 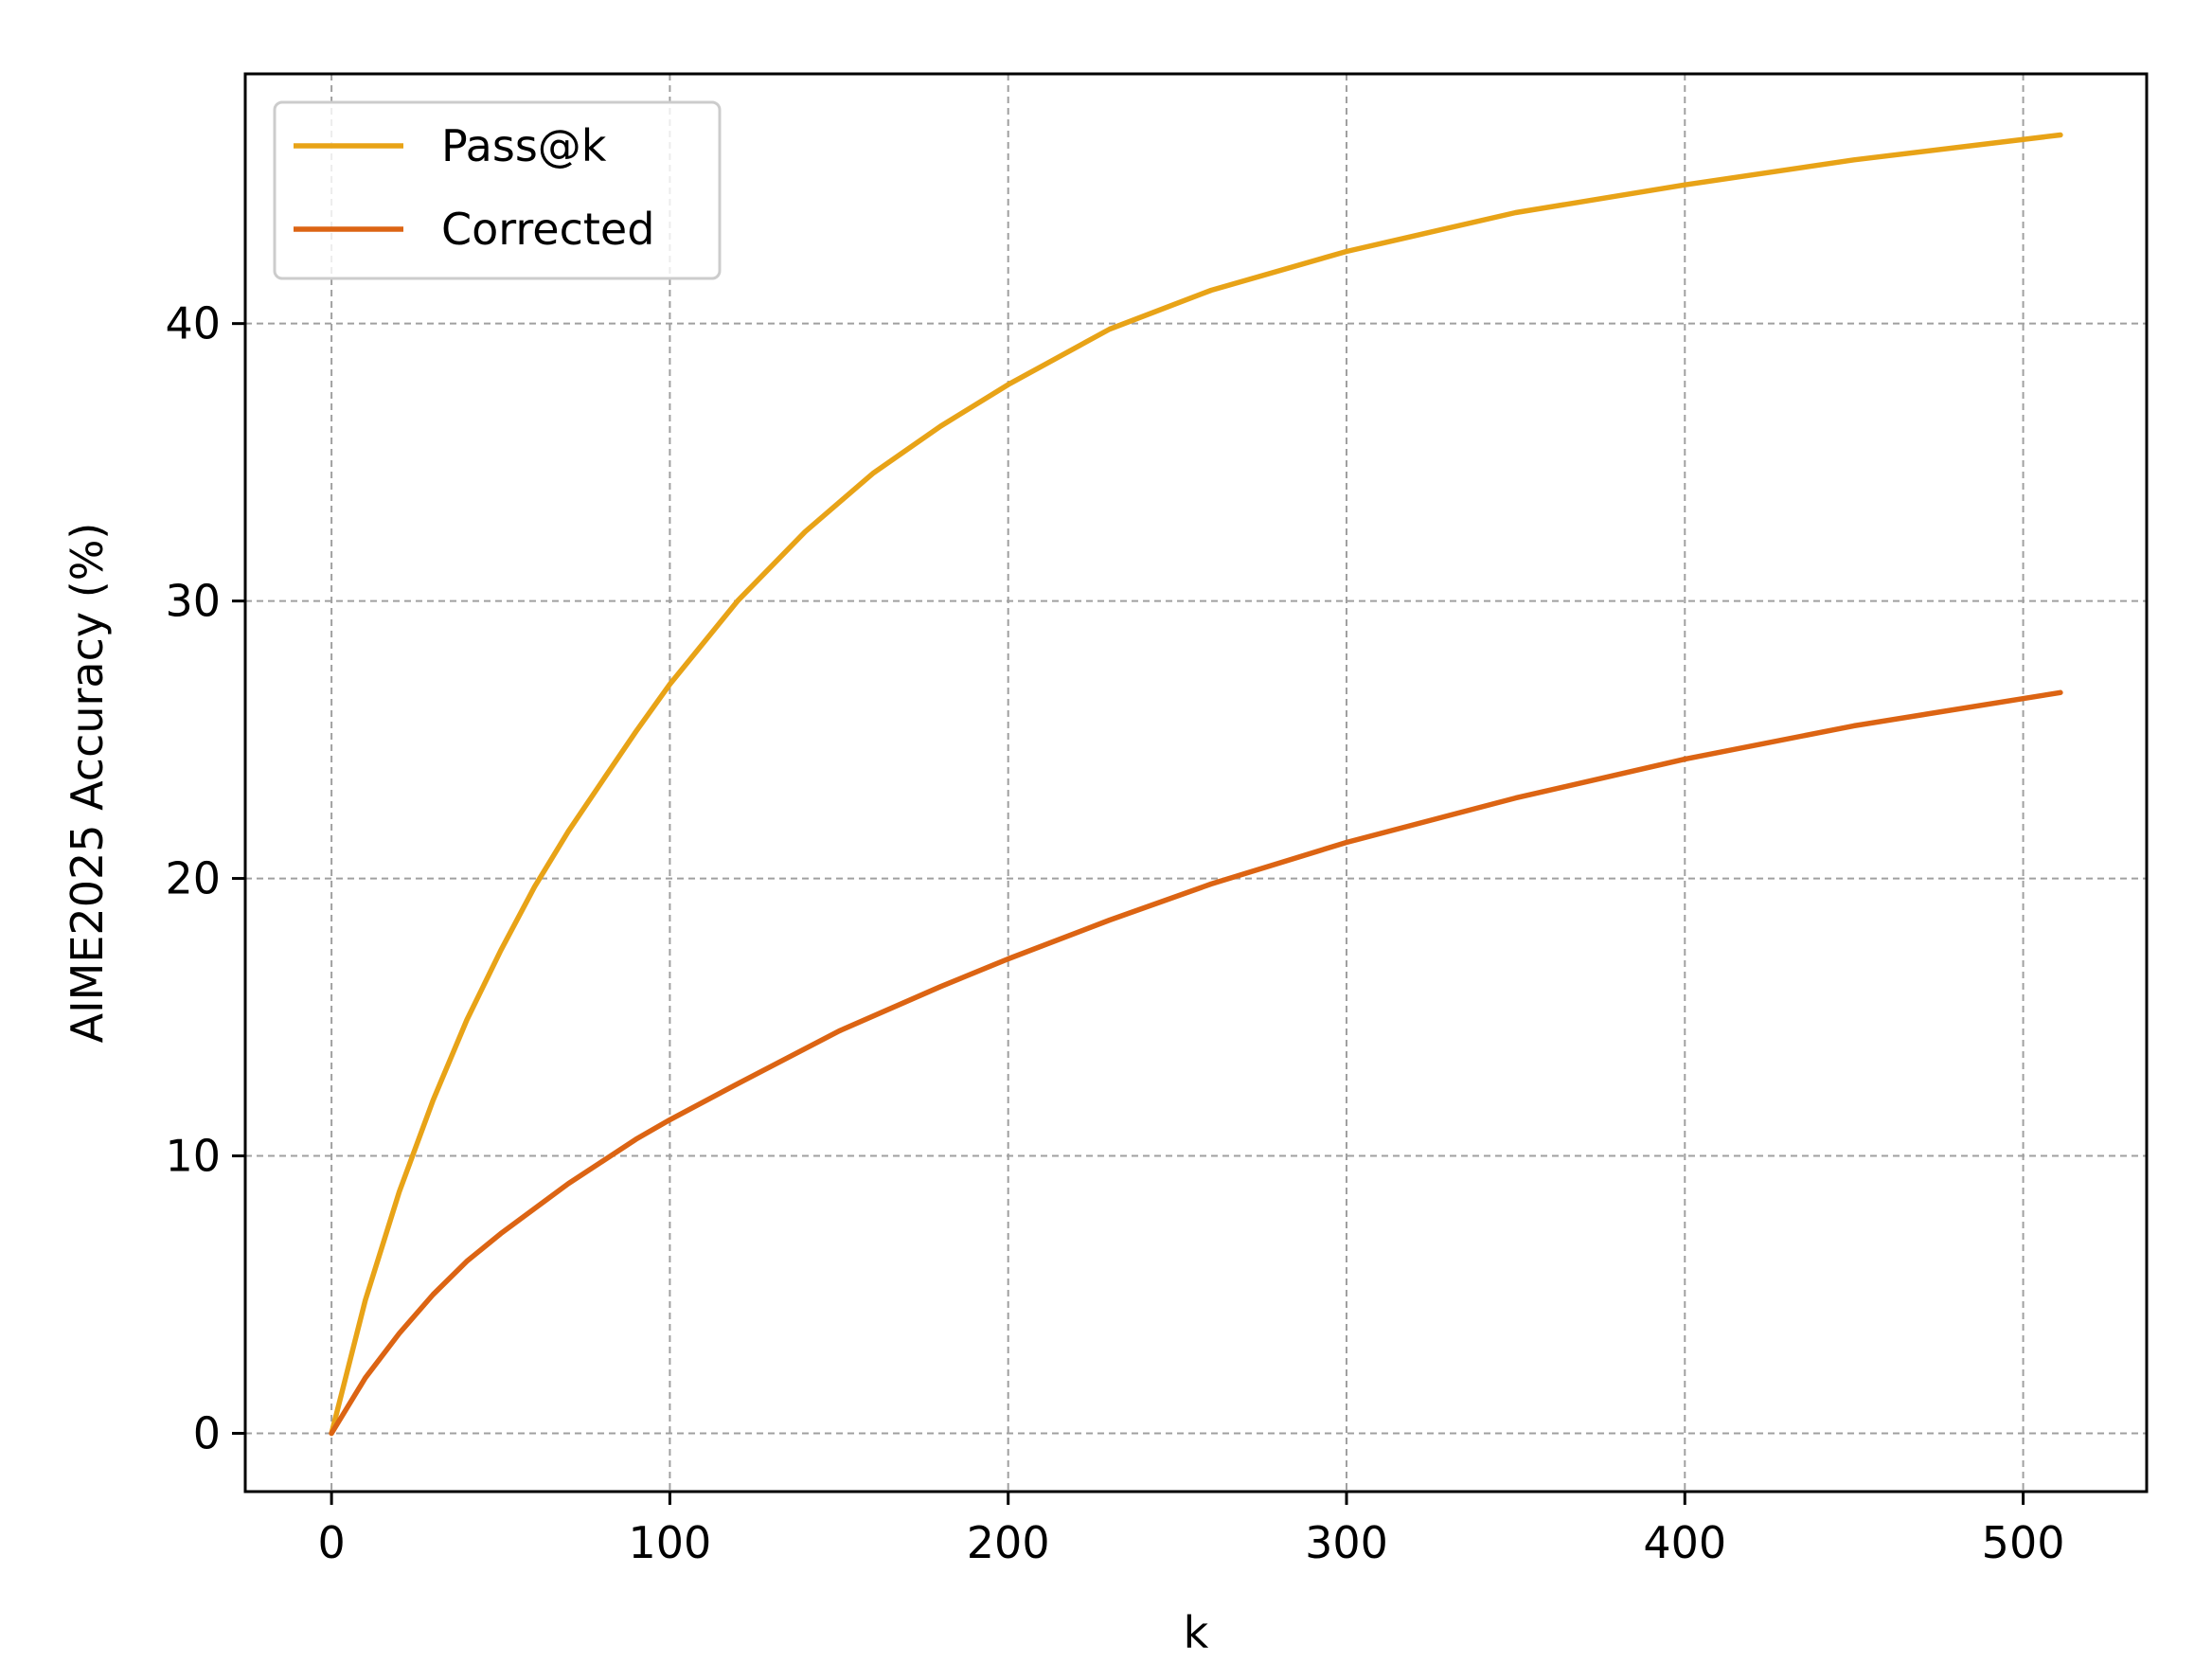 What do you see at coordinates (193, 323) in the screenshot?
I see `y-tick-label: 40` at bounding box center [193, 323].